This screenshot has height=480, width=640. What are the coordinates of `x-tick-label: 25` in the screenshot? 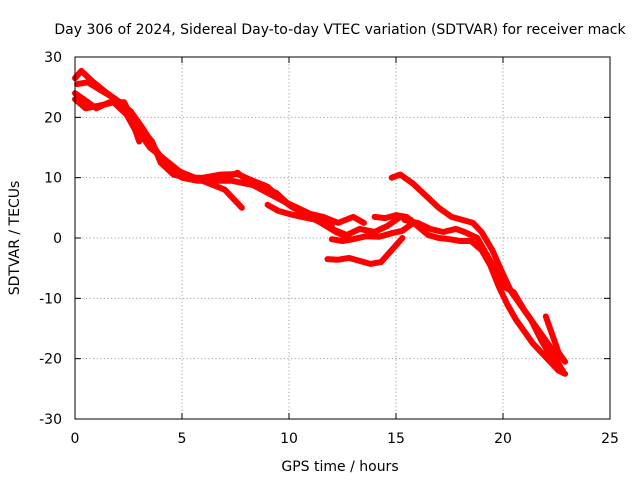 It's located at (610, 439).